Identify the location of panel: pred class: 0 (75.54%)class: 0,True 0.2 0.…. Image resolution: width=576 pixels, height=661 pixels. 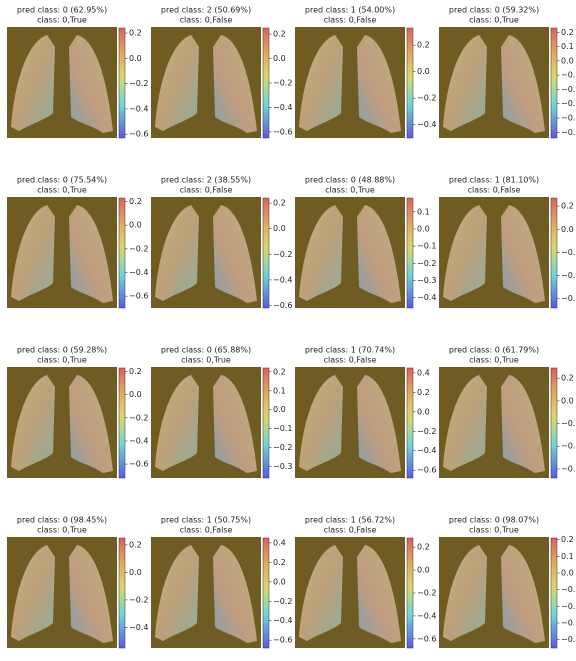
(77, 242).